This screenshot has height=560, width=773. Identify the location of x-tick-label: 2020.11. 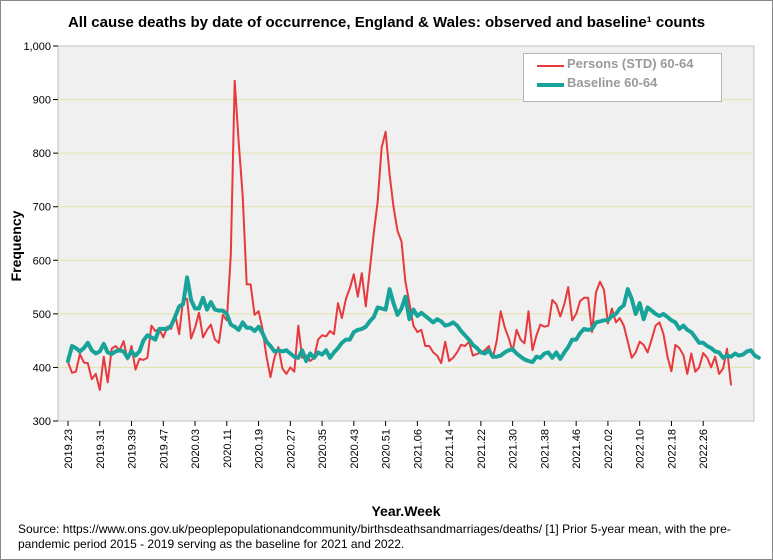
(228, 448).